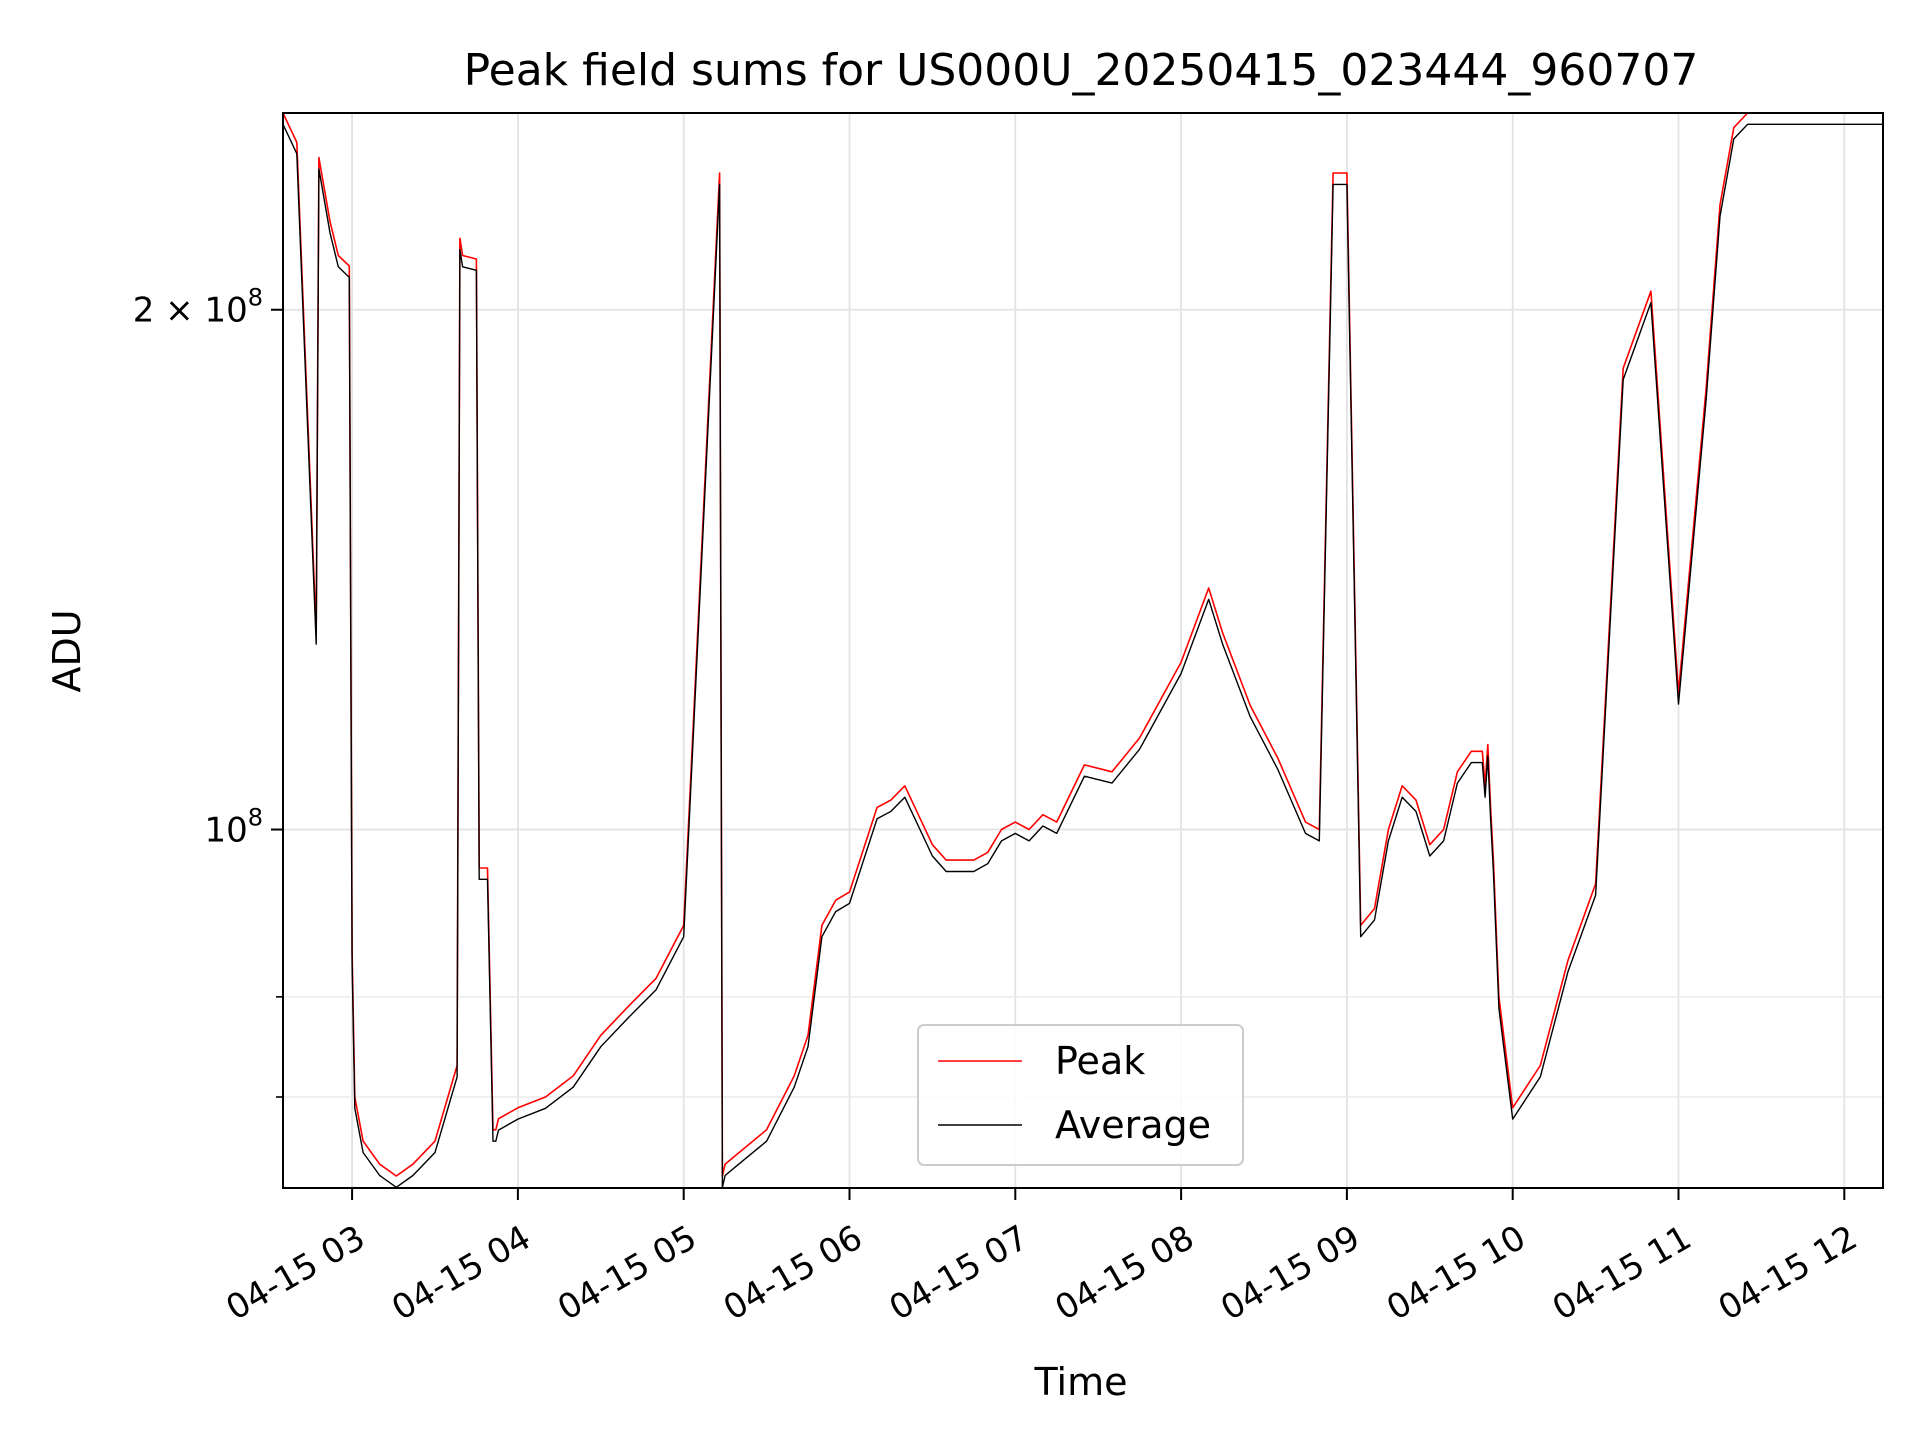  I want to click on legend-box, so click(1080, 1095).